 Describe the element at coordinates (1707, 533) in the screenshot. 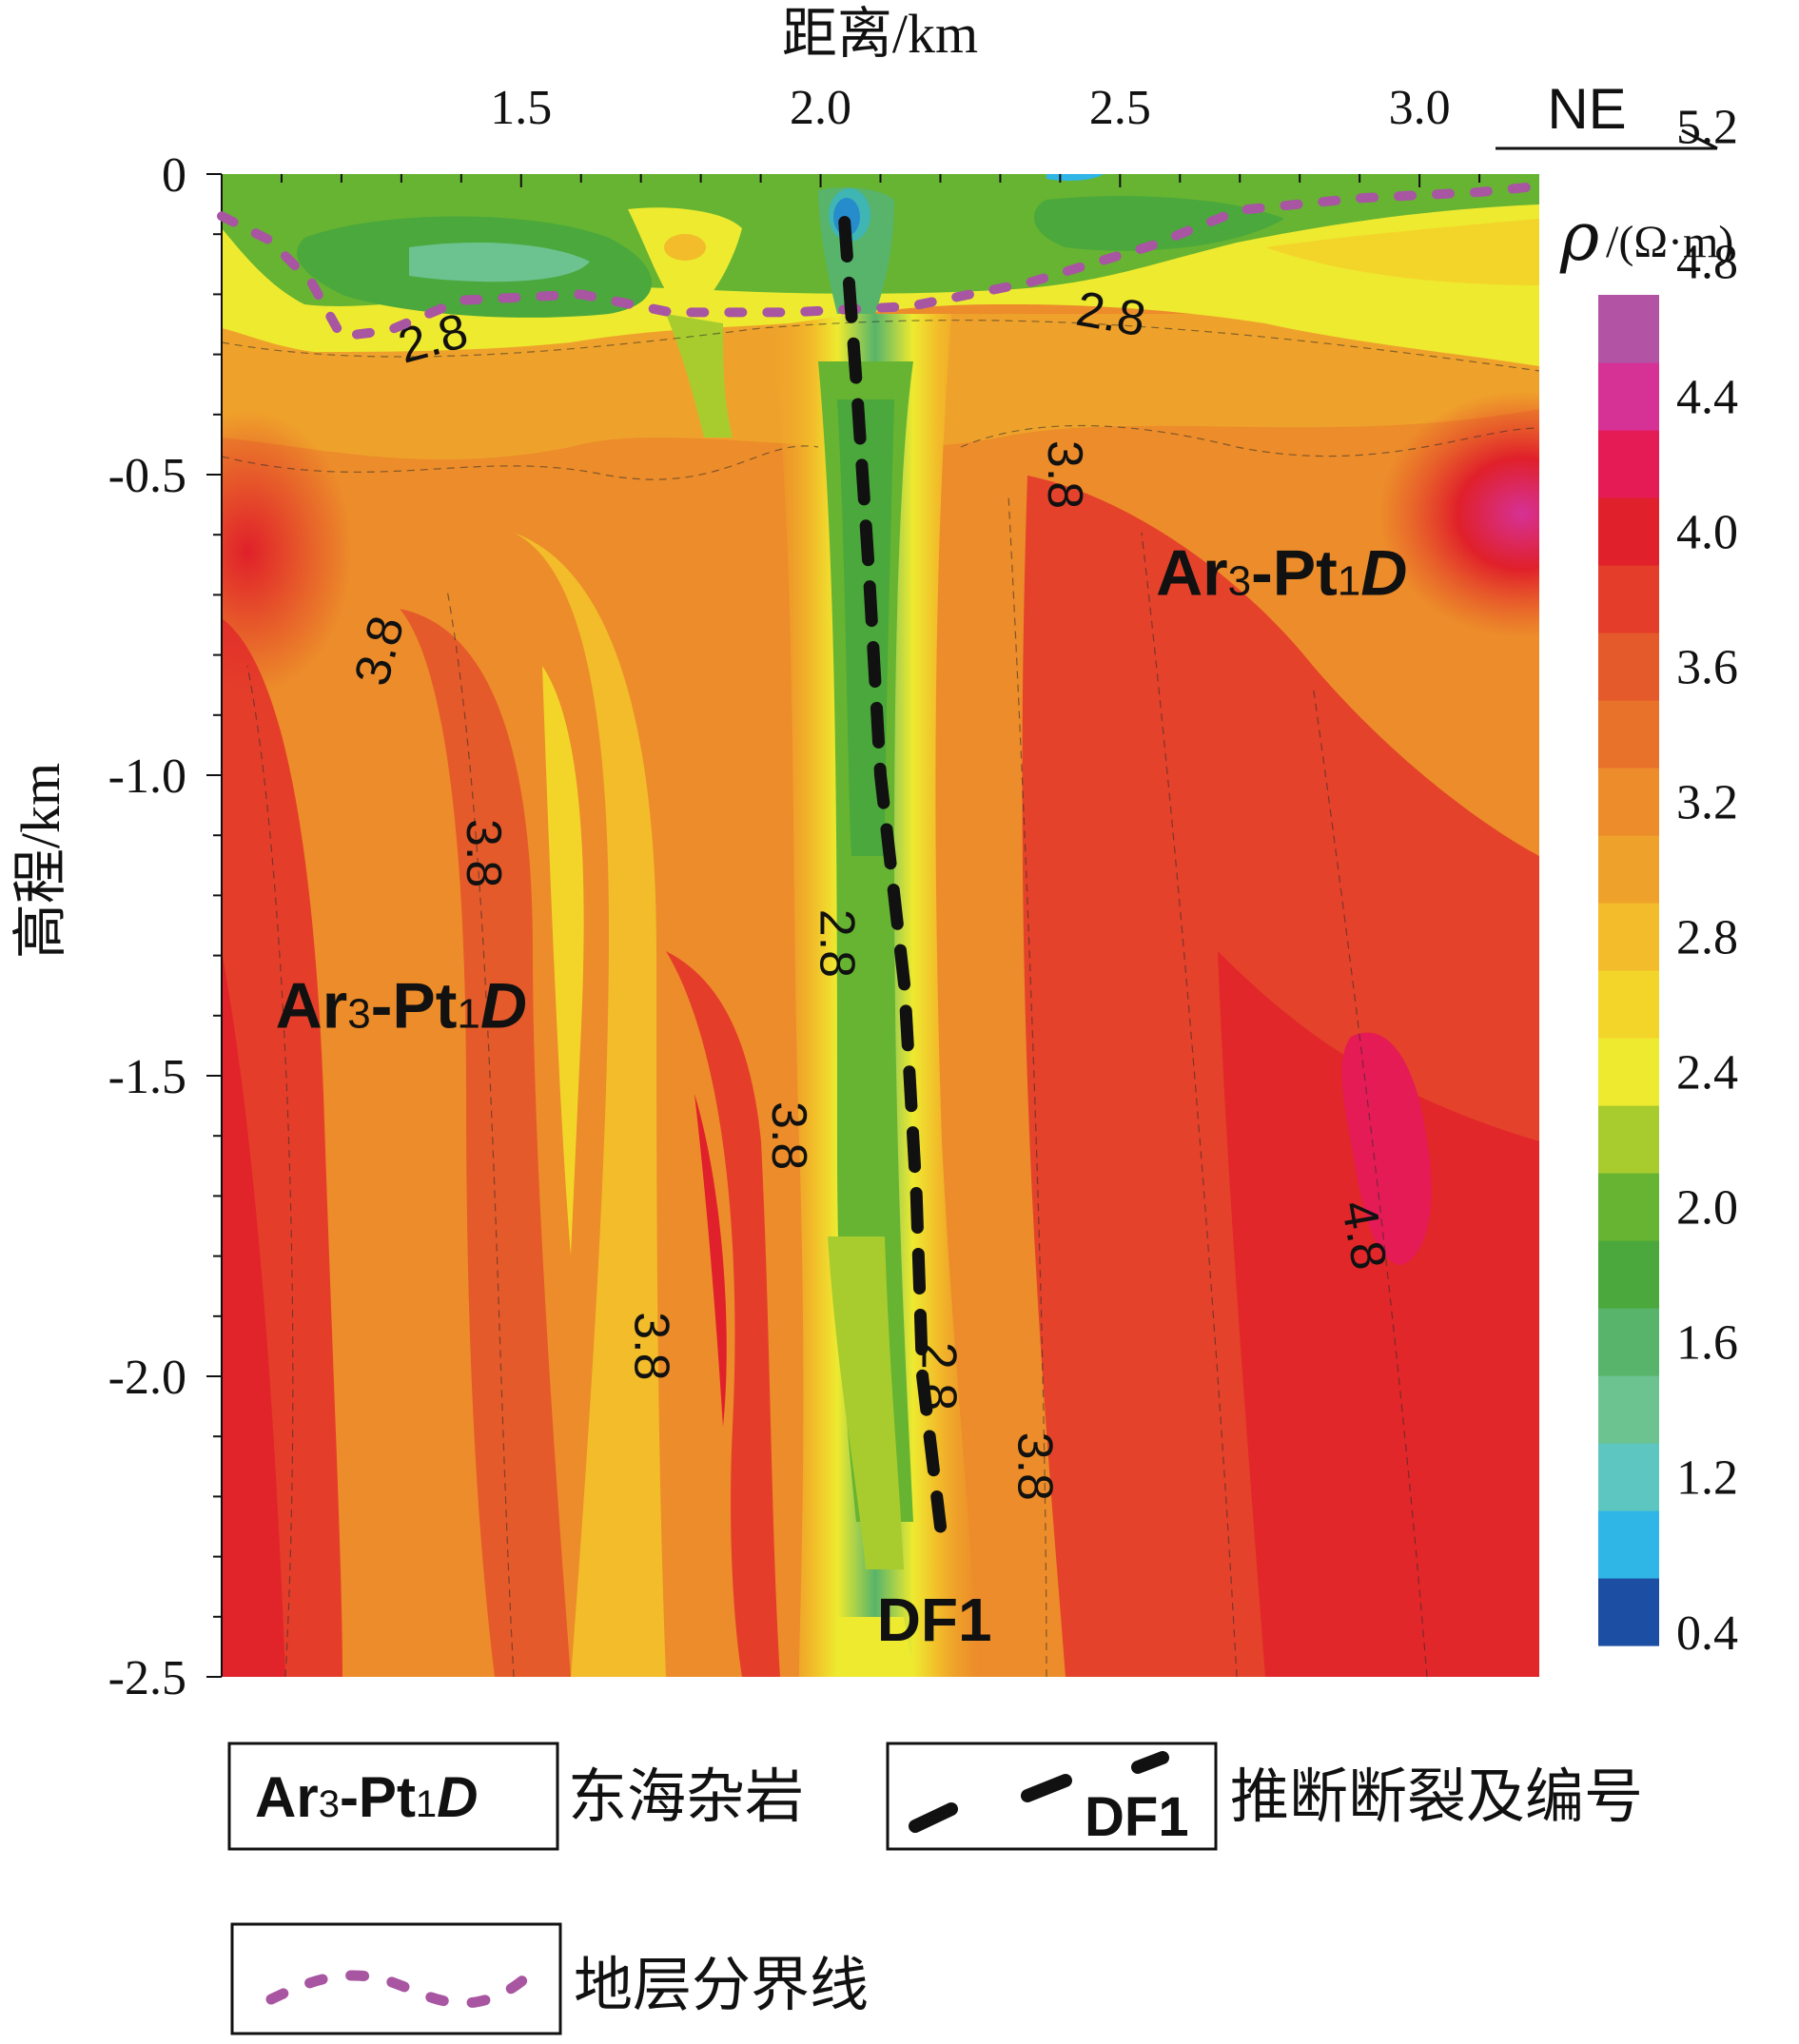

I see `colorbar-tick-label: 4.0` at that location.